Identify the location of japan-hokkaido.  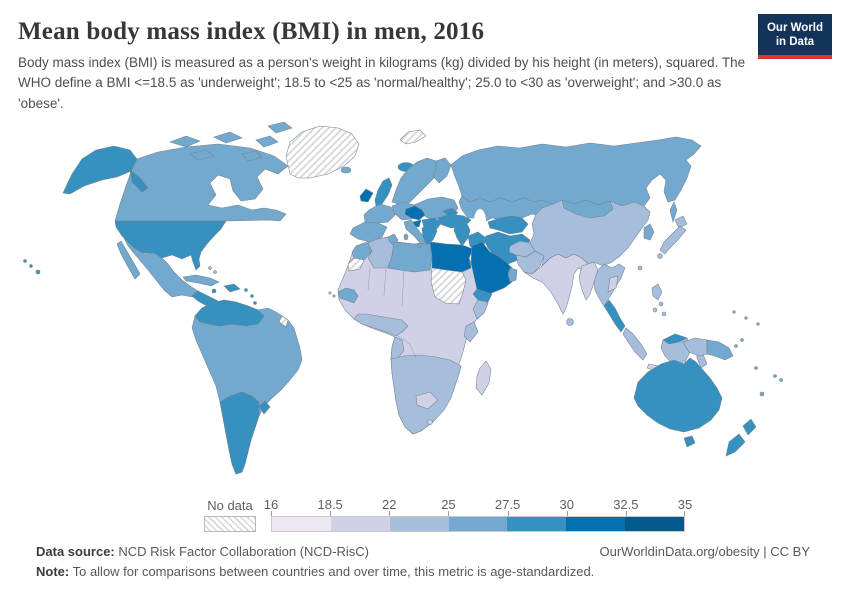
(681, 222).